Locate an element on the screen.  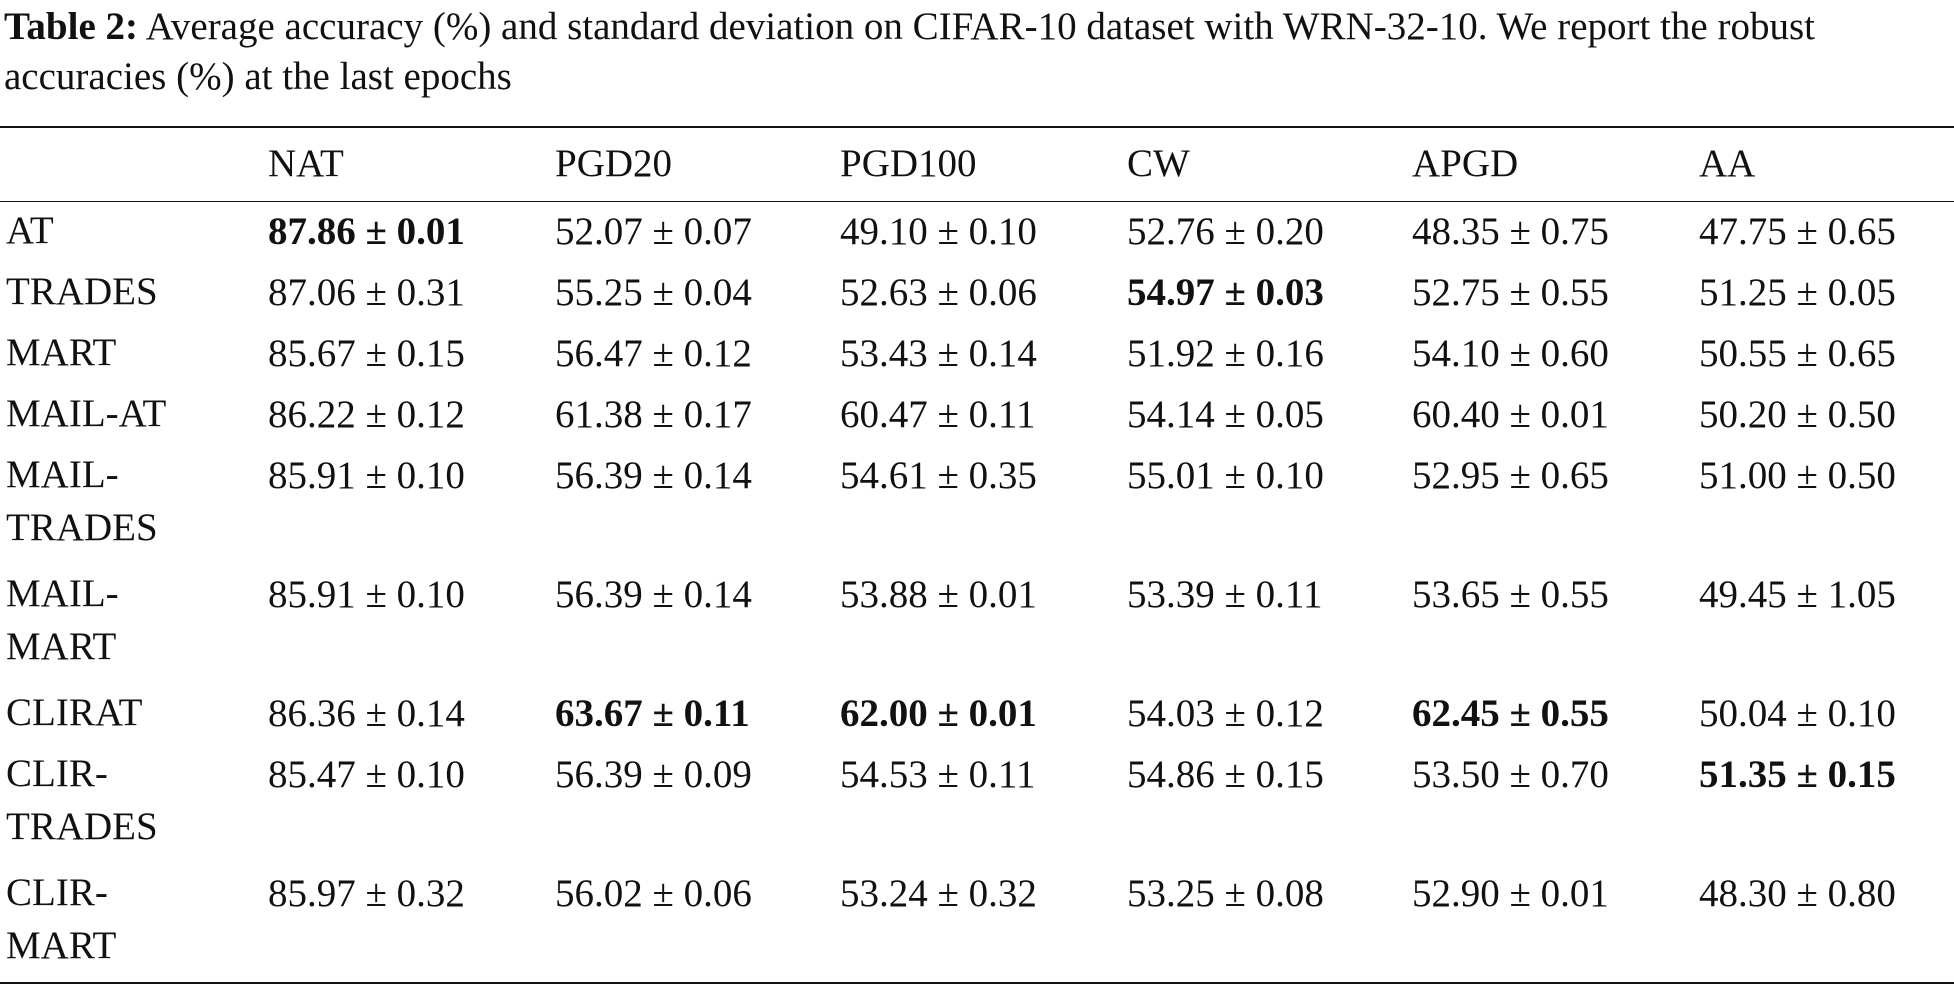
cell-value: 54.86 ± 0.15 is located at coordinates (1225, 774).